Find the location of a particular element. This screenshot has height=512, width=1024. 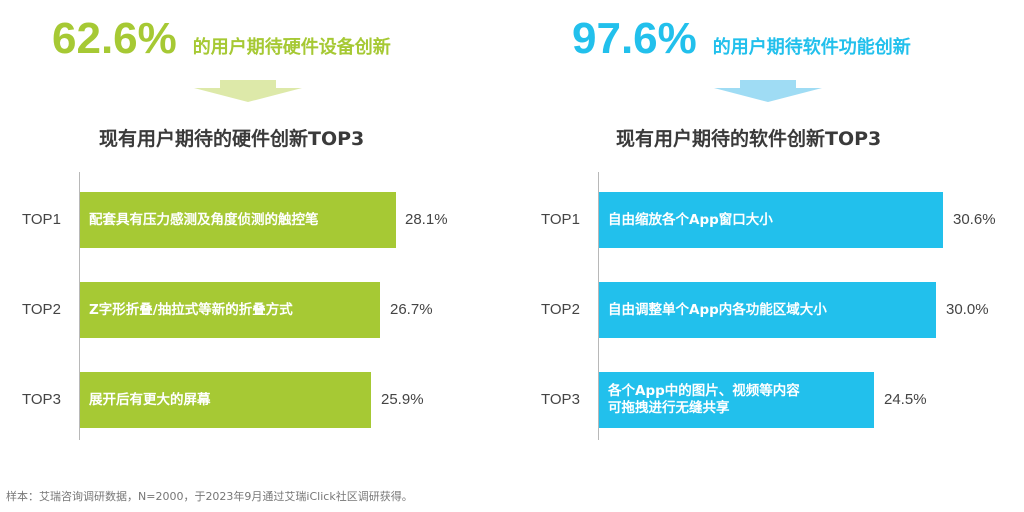

software-bar-3-label: 各个App中的图片、视频等内容 可拖拽进行无缝共享 is located at coordinates (704, 400).